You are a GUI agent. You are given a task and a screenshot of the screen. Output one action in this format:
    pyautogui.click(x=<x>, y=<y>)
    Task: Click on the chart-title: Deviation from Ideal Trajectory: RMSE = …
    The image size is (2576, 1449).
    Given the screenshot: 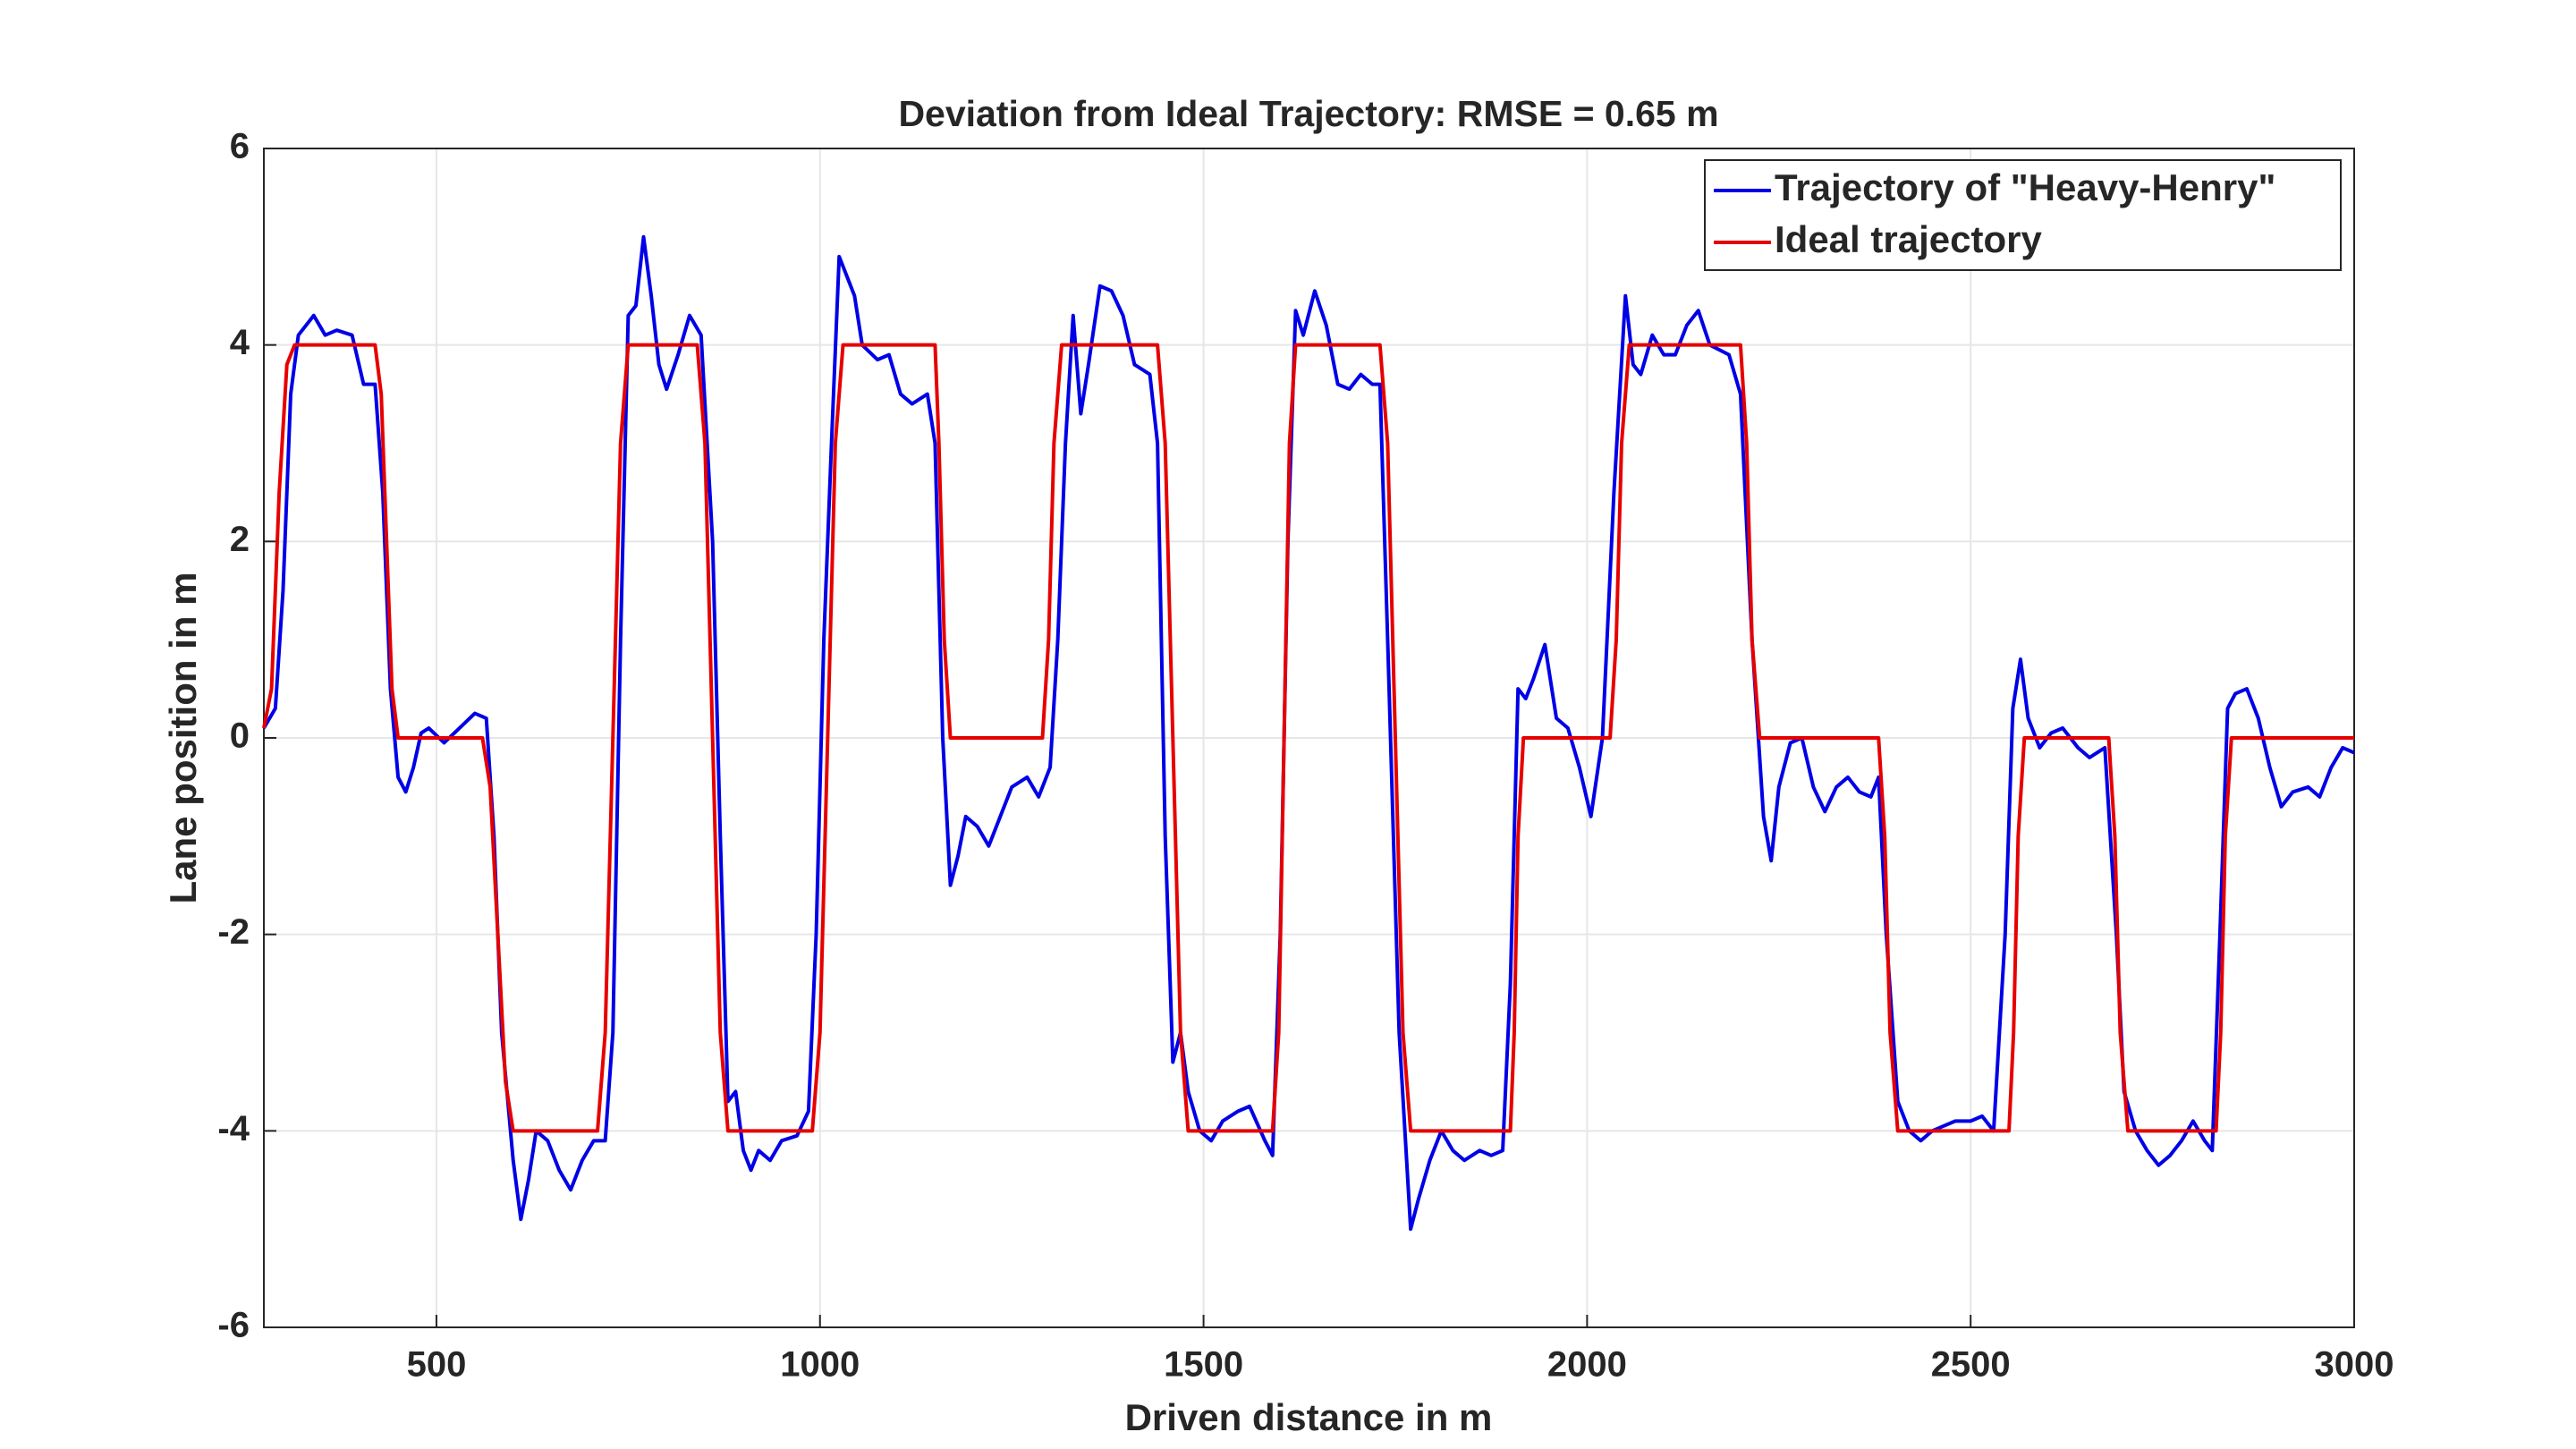 What is the action you would take?
    pyautogui.click(x=1308, y=113)
    